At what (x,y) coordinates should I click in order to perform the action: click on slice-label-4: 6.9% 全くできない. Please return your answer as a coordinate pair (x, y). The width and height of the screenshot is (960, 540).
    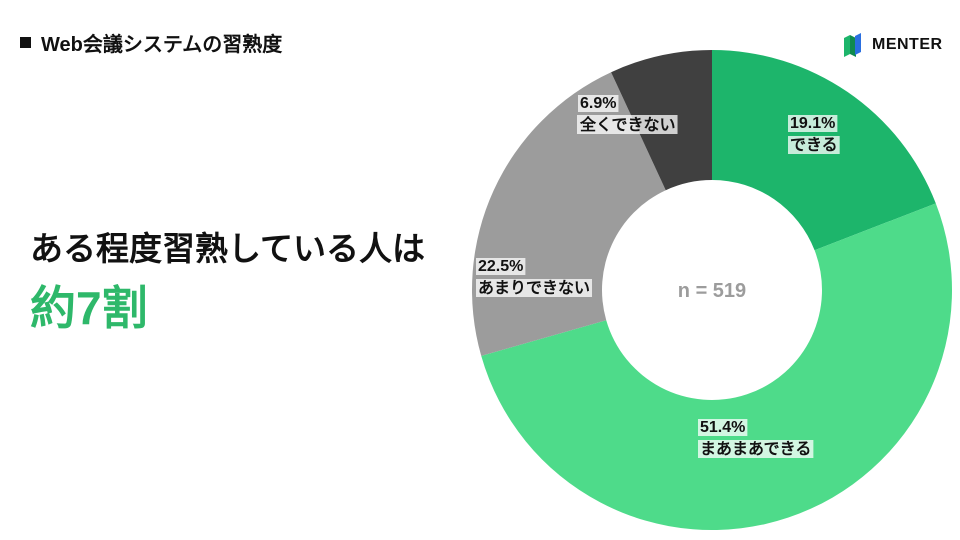
    Looking at the image, I should click on (627, 114).